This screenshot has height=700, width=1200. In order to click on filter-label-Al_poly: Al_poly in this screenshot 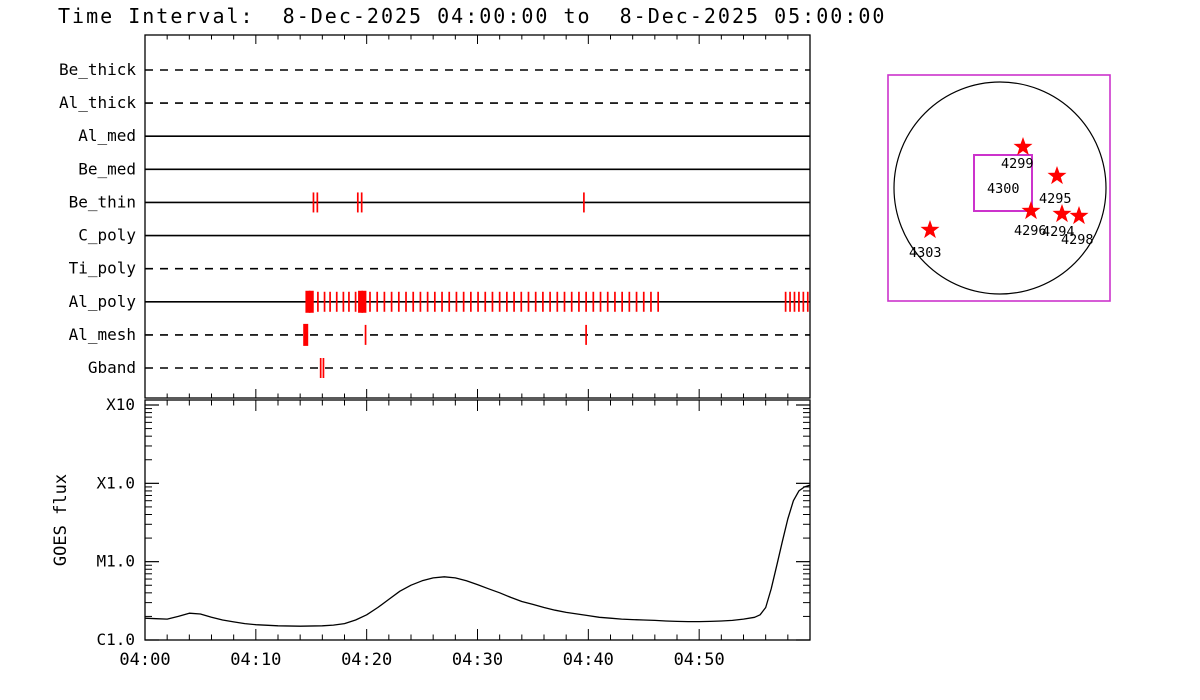, I will do `click(103, 301)`.